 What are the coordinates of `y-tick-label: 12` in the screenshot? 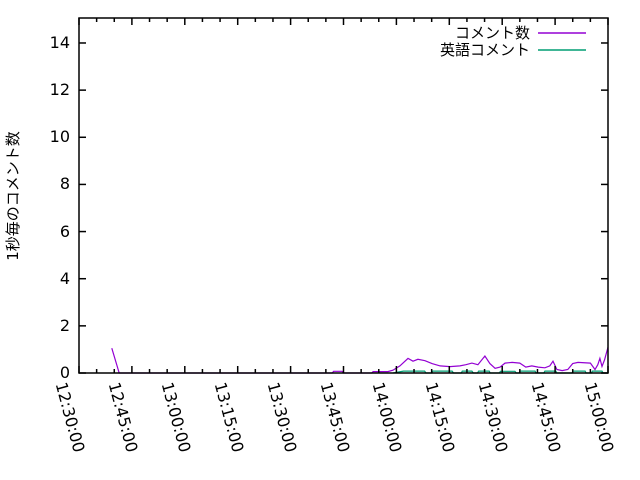 It's located at (59, 90).